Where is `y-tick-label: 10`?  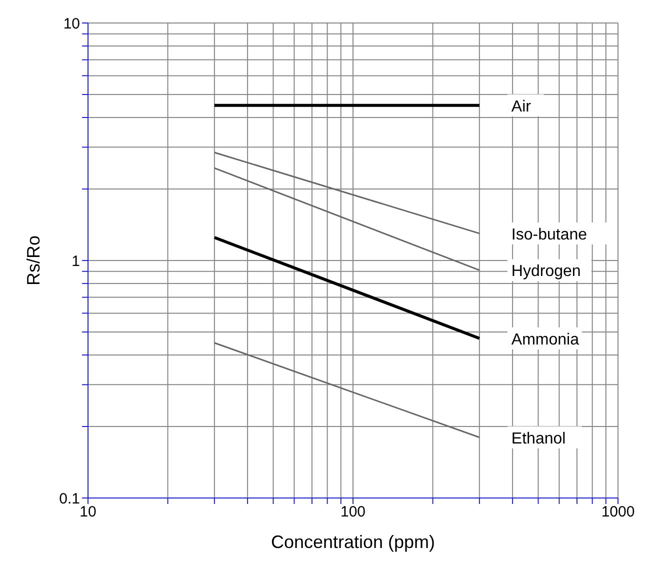 y-tick-label: 10 is located at coordinates (71, 23).